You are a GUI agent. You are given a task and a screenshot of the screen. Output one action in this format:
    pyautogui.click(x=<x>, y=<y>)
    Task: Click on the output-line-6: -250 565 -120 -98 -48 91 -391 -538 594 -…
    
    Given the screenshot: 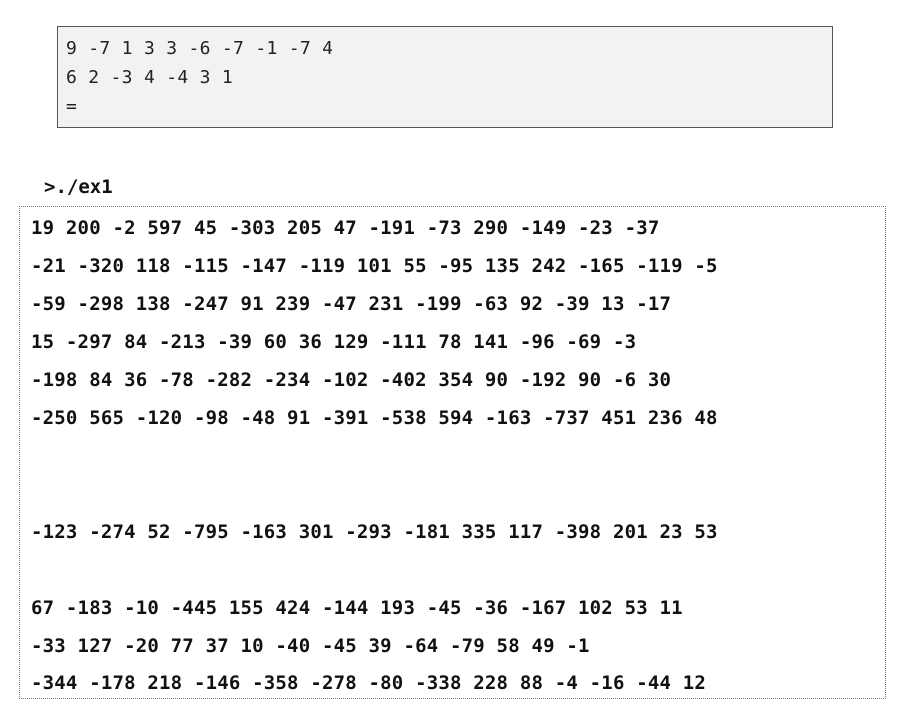 What is the action you would take?
    pyautogui.click(x=374, y=418)
    